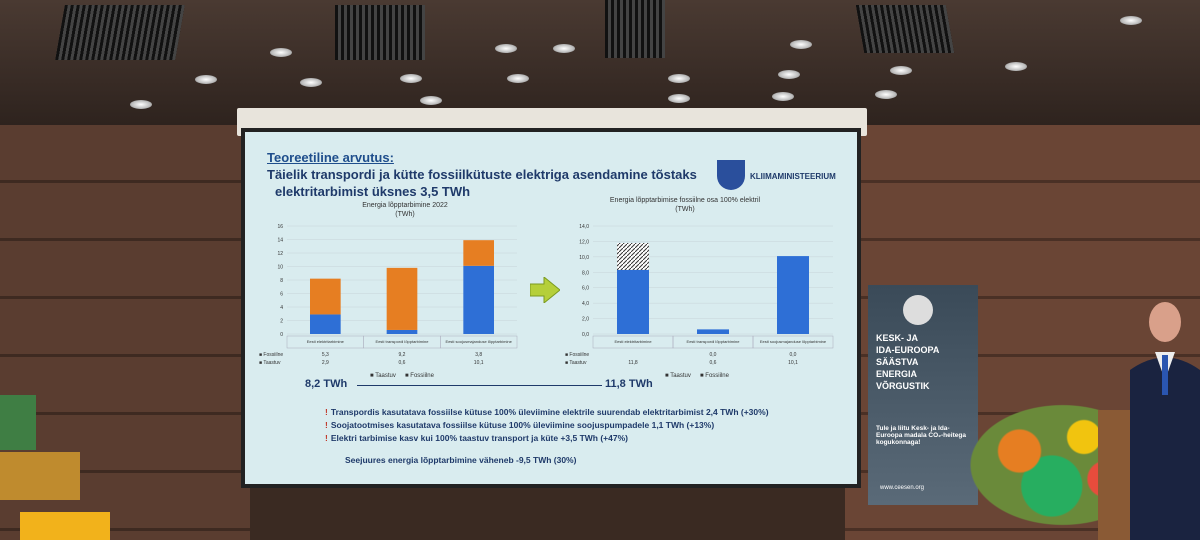  I want to click on taastuv-value-label: 2,9, so click(325, 363).